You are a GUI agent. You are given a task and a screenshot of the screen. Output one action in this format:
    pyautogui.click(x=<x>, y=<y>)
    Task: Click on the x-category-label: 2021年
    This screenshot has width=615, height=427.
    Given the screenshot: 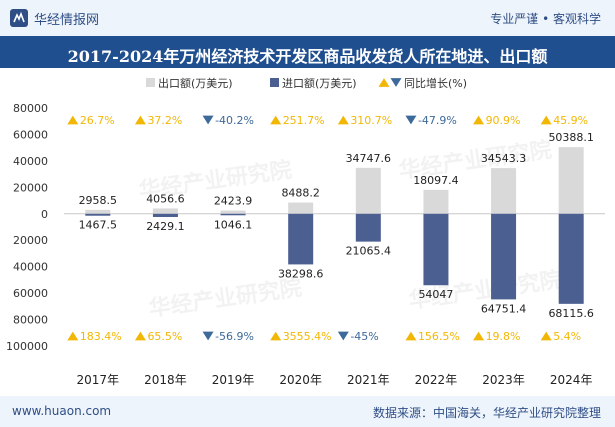 What is the action you would take?
    pyautogui.click(x=368, y=380)
    